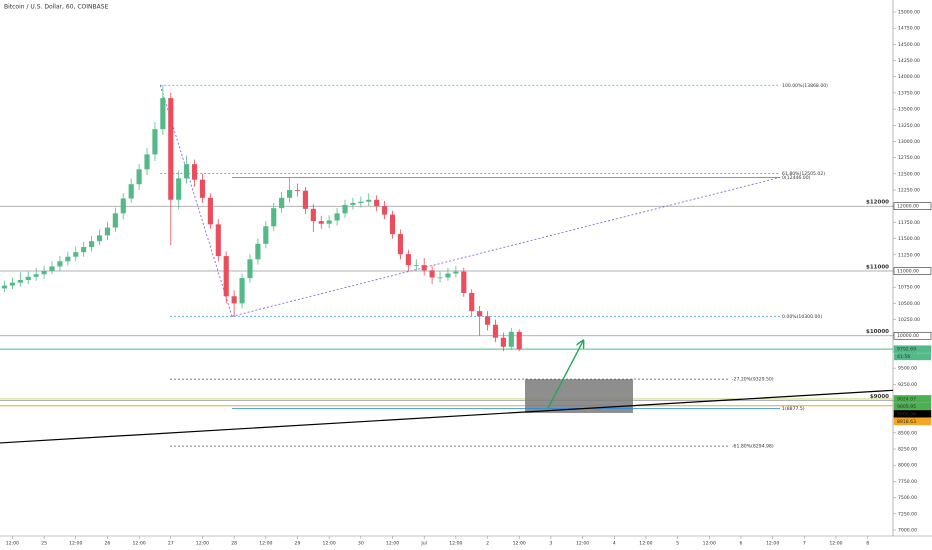 This screenshot has width=932, height=550. What do you see at coordinates (877, 267) in the screenshot?
I see `level-label: $11000` at bounding box center [877, 267].